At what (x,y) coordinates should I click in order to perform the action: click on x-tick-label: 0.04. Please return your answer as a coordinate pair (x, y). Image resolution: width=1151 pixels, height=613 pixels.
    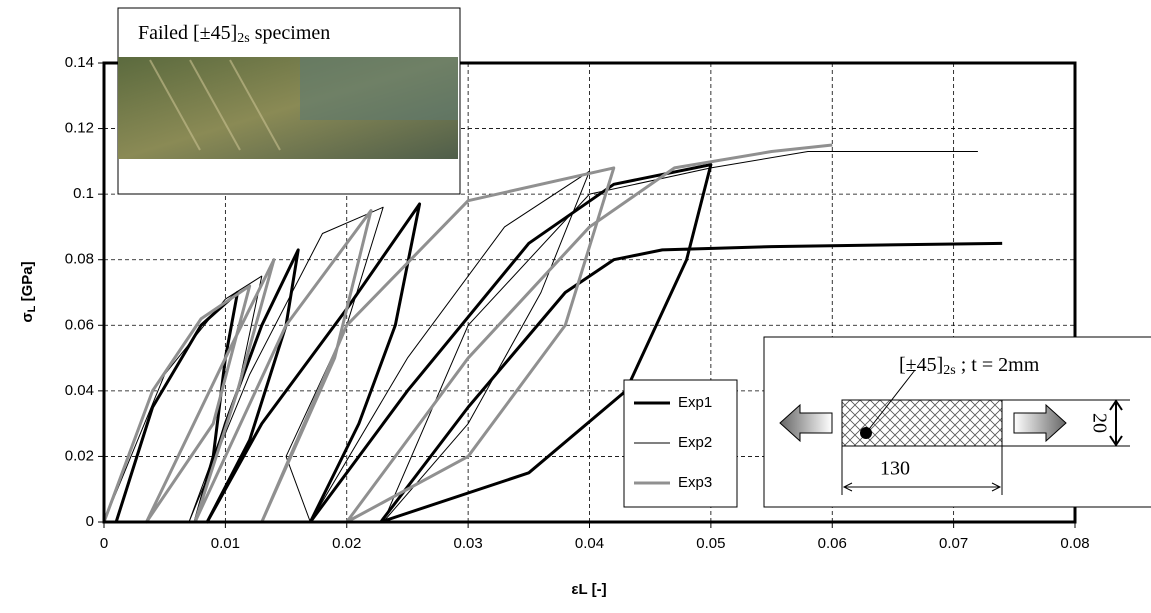
    Looking at the image, I should click on (589, 543).